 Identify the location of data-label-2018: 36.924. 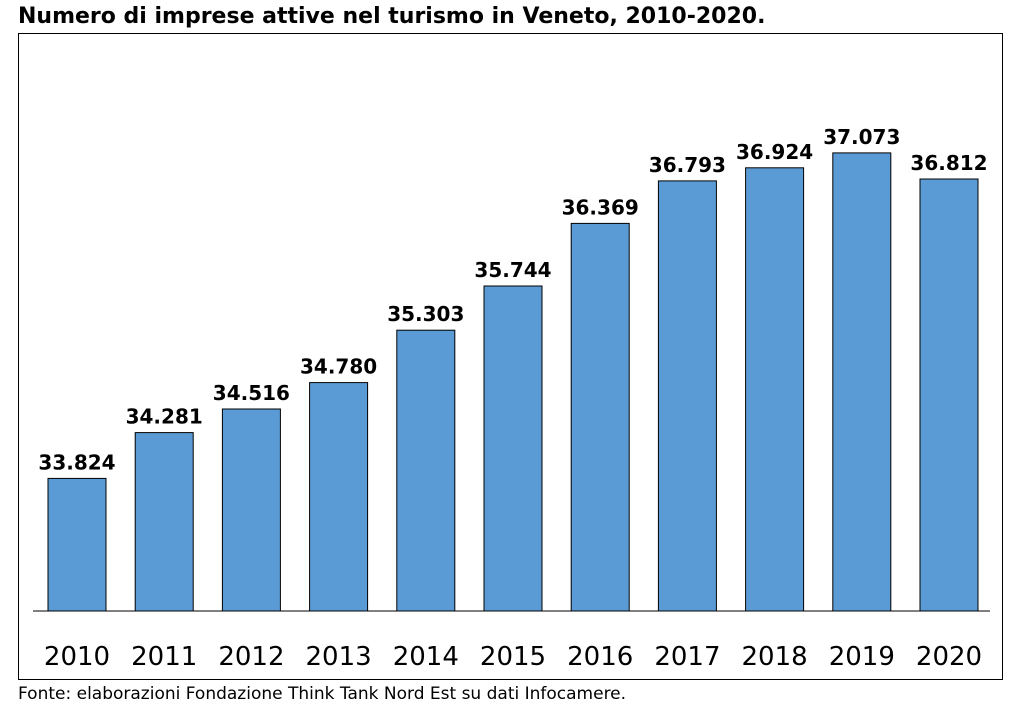
(774, 152).